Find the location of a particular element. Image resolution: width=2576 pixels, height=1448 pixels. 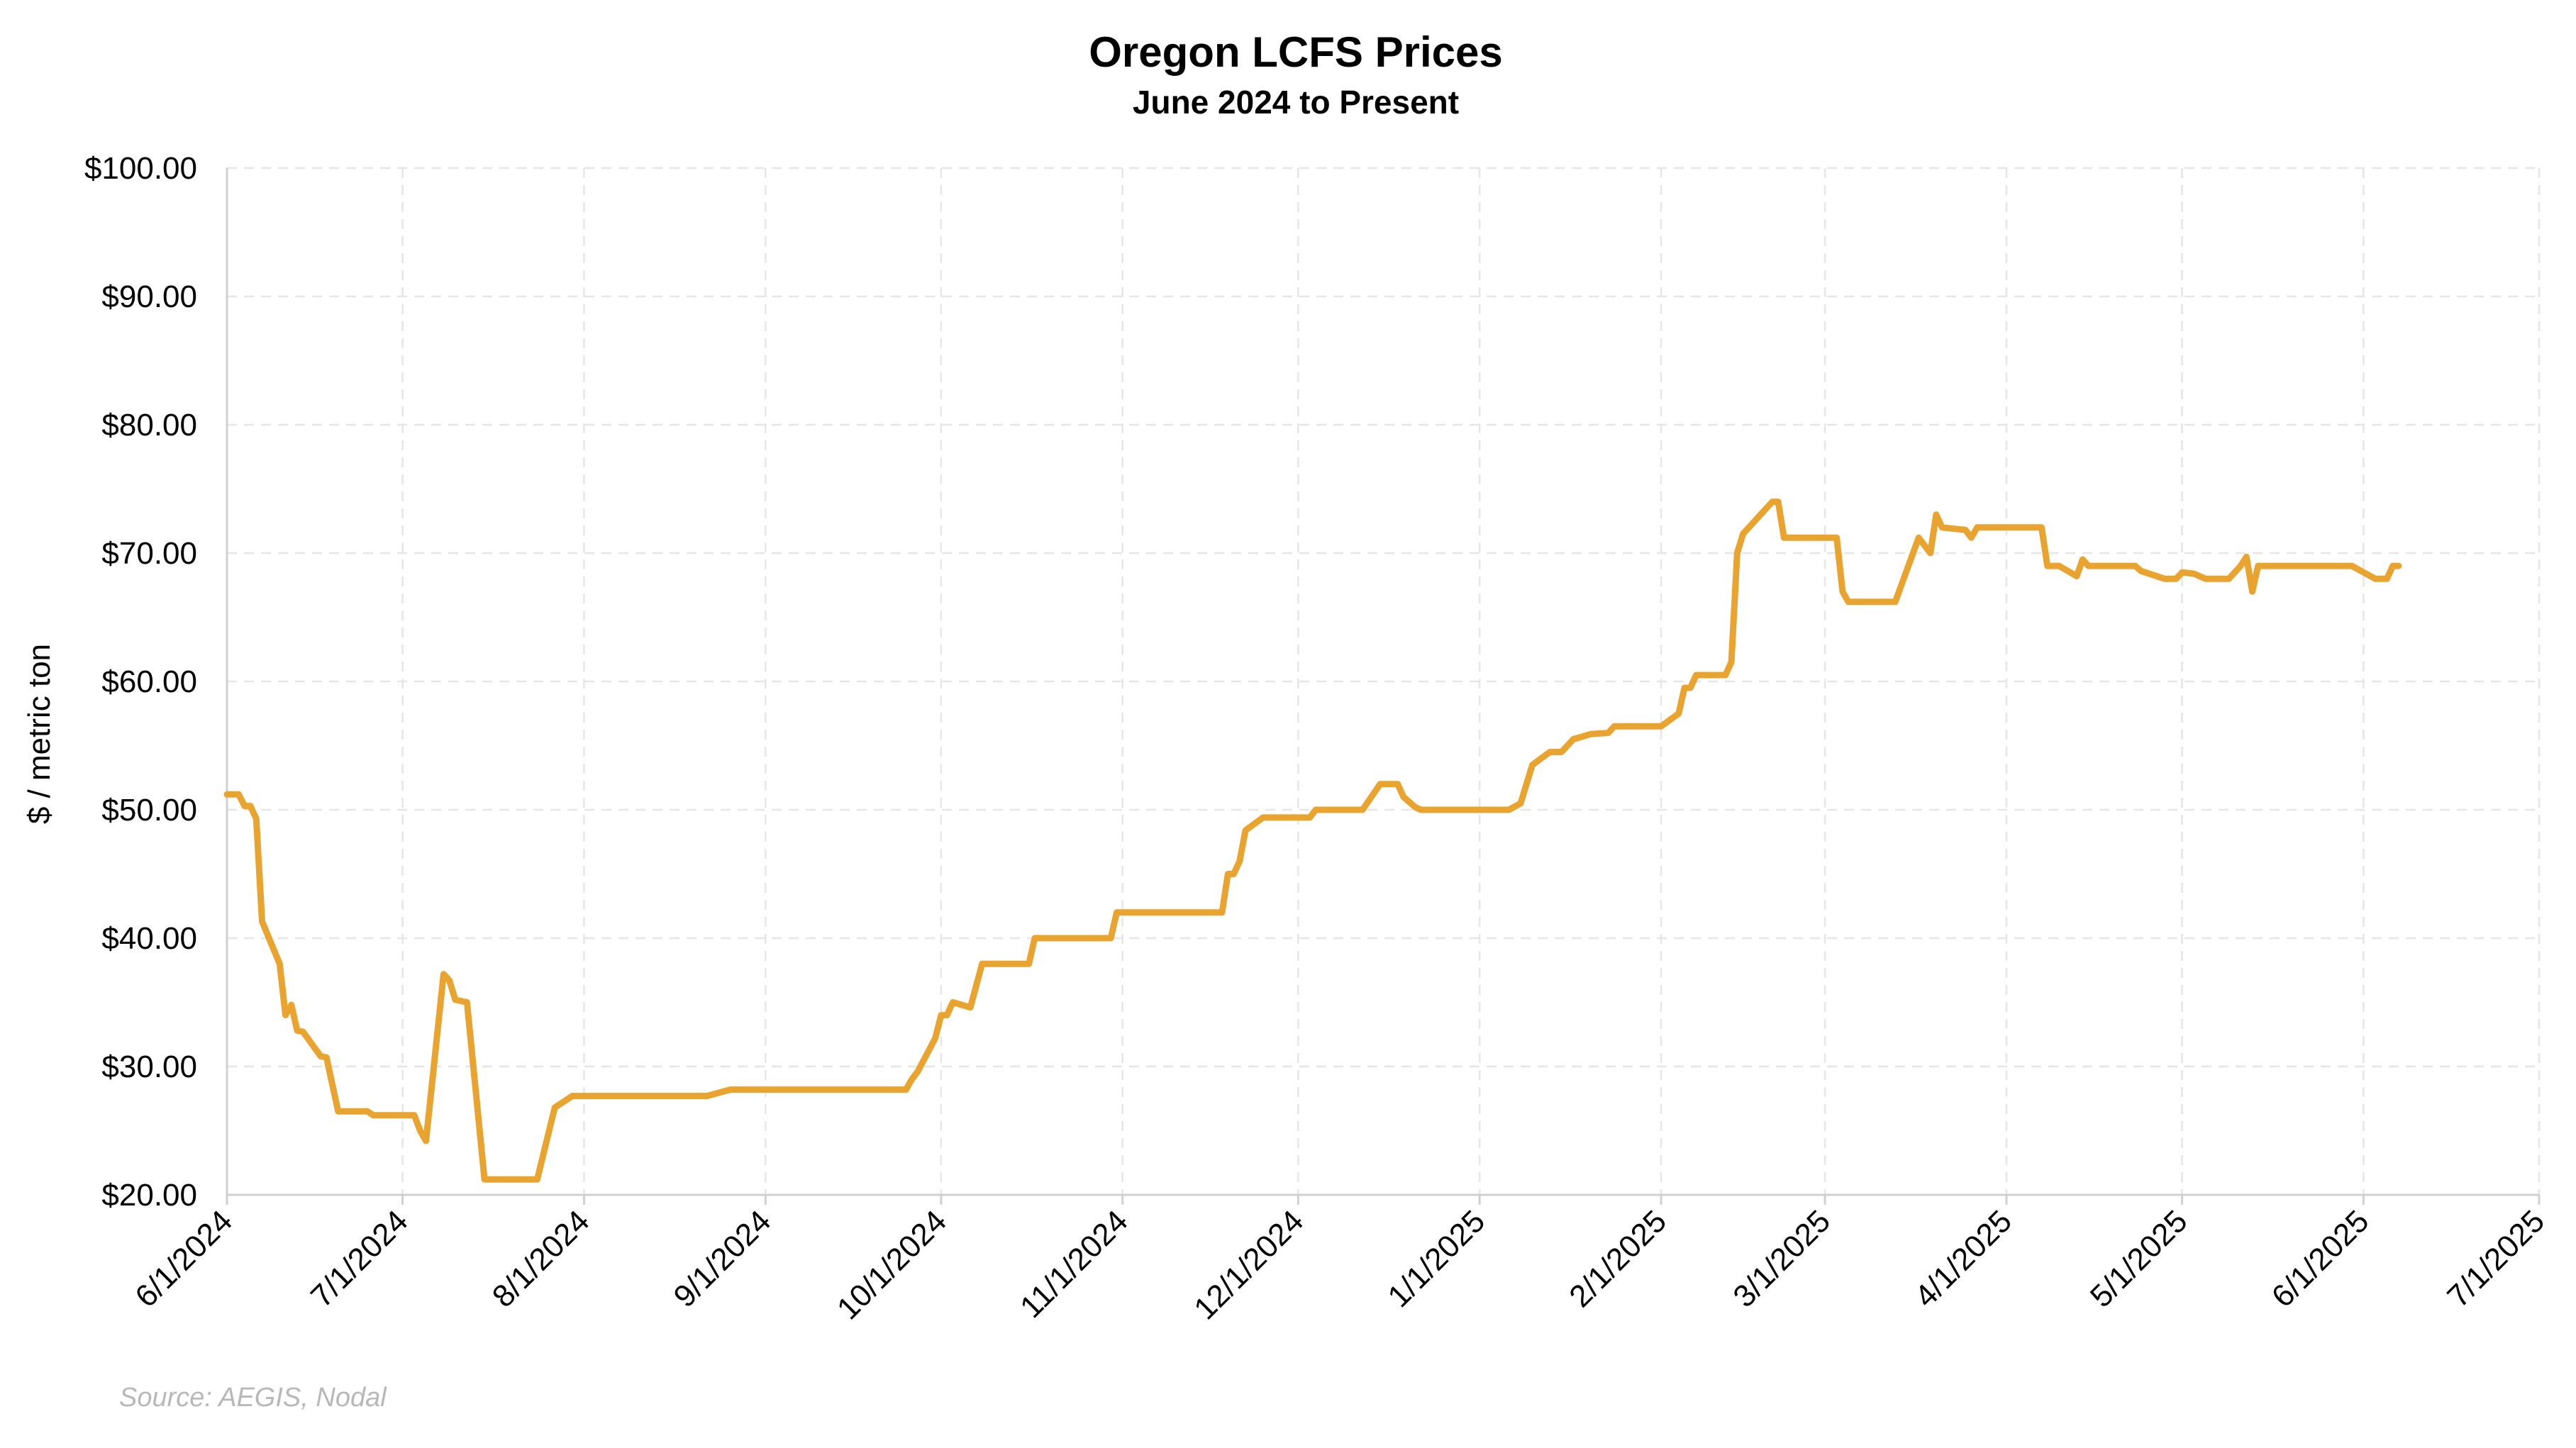

y-tick-label: $30.00 is located at coordinates (149, 1066).